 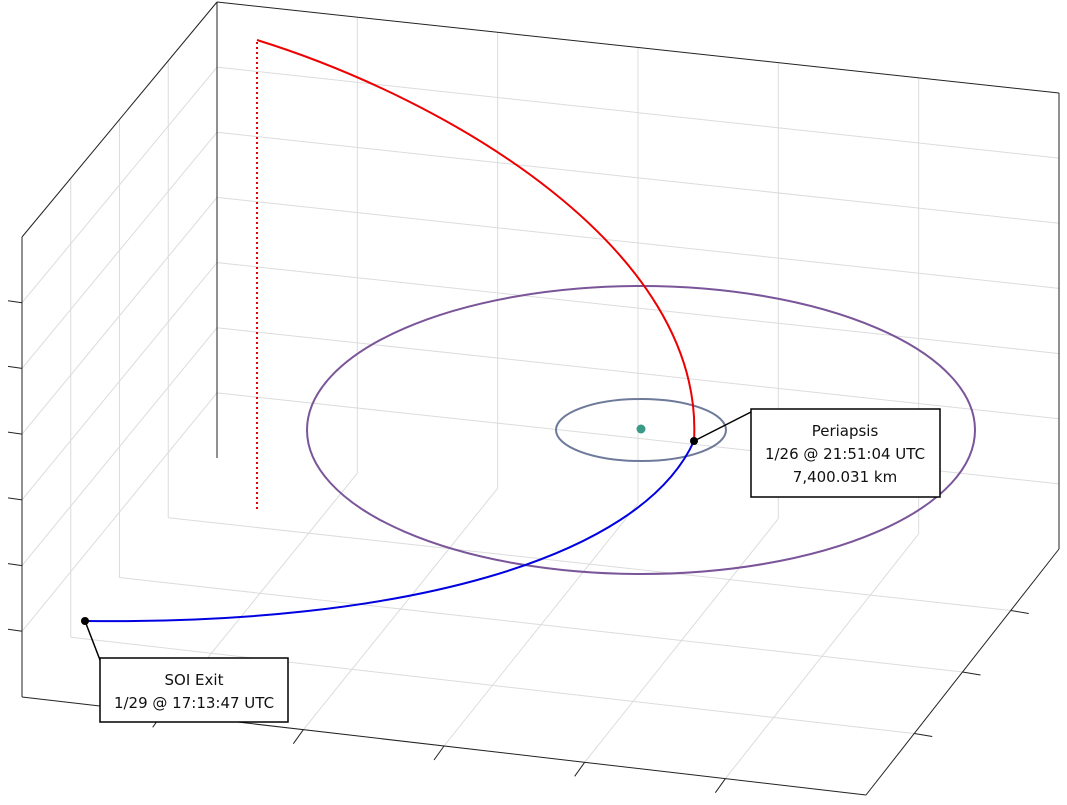 I want to click on planet, so click(x=641, y=429).